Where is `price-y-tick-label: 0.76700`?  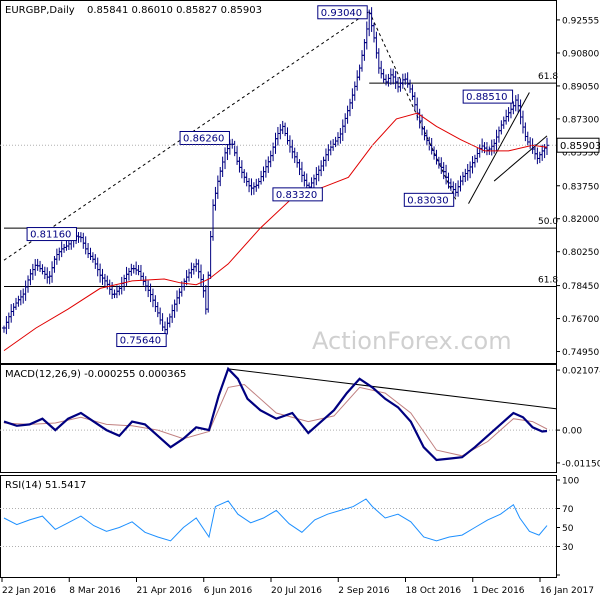 price-y-tick-label: 0.76700 is located at coordinates (580, 320).